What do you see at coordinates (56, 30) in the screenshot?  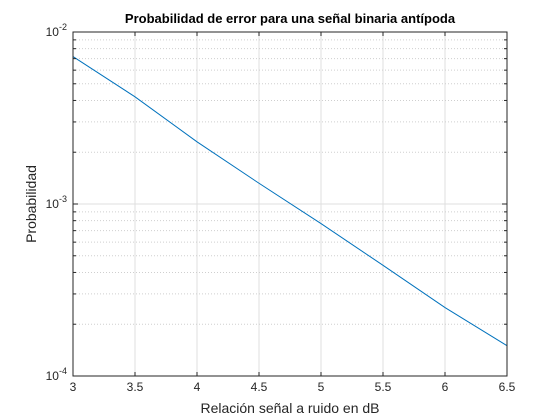 I see `y-tick-label: 10⁻²` at bounding box center [56, 30].